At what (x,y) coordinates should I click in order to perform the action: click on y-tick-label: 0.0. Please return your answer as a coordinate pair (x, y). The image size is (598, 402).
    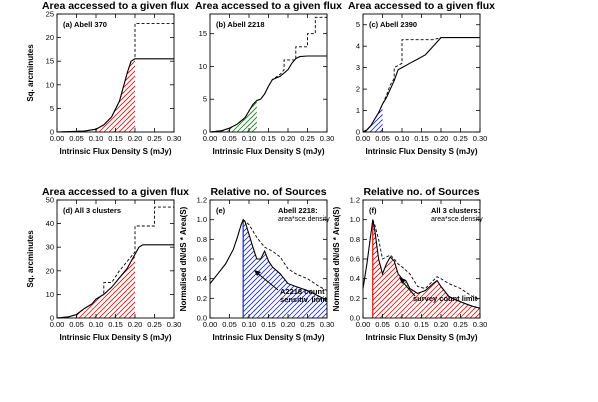
    Looking at the image, I should click on (202, 318).